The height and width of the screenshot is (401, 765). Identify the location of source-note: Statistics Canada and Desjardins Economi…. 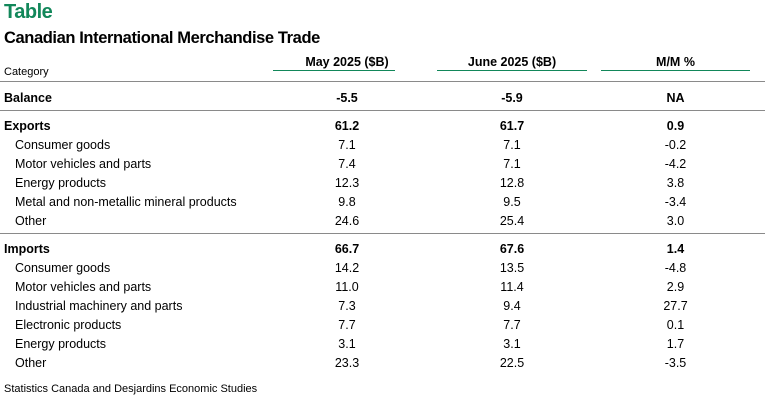
(131, 389).